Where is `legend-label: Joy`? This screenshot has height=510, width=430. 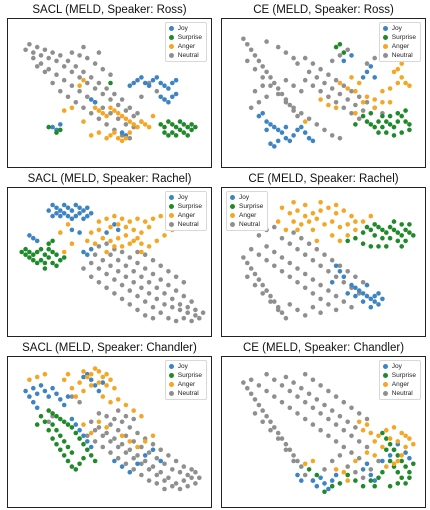 legend-label: Joy is located at coordinates (182, 366).